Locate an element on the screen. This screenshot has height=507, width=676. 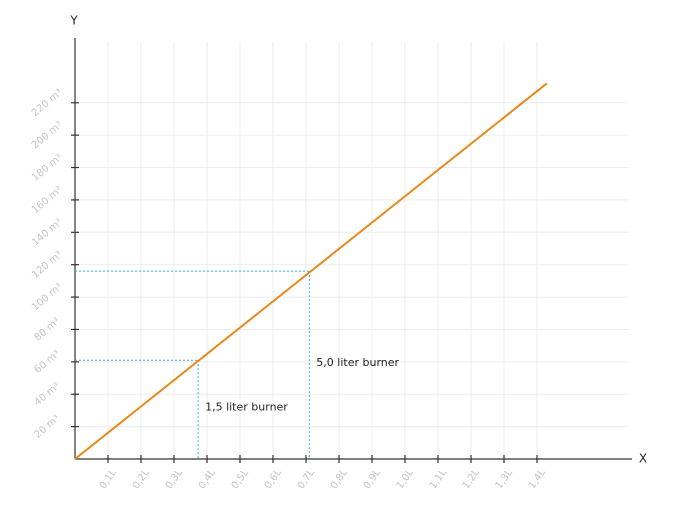
y-tick-label: 40 m³ is located at coordinates (47, 394).